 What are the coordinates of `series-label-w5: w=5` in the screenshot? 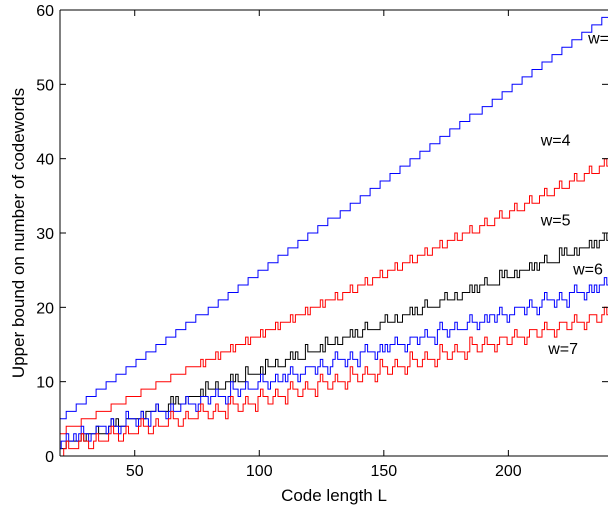 It's located at (555, 221).